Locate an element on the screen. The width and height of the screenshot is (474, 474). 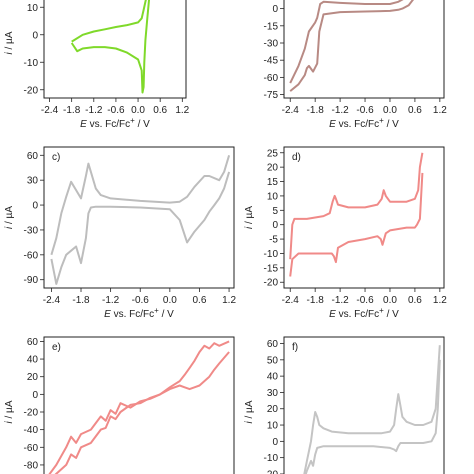
panel-label: c) is located at coordinates (56, 157).